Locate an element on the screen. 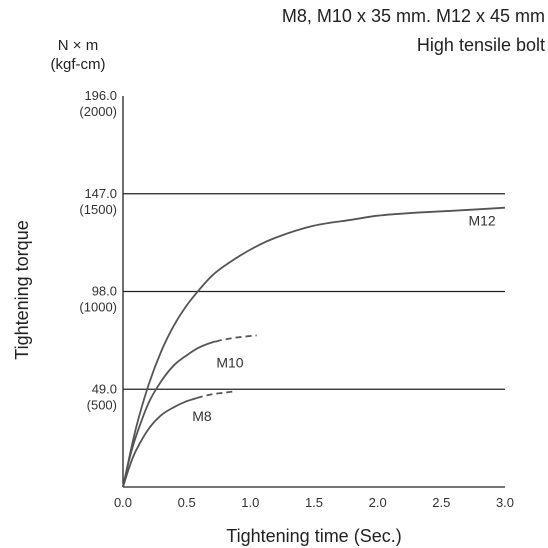 The width and height of the screenshot is (548, 548). y-tick-label: 49.0 is located at coordinates (104, 388).